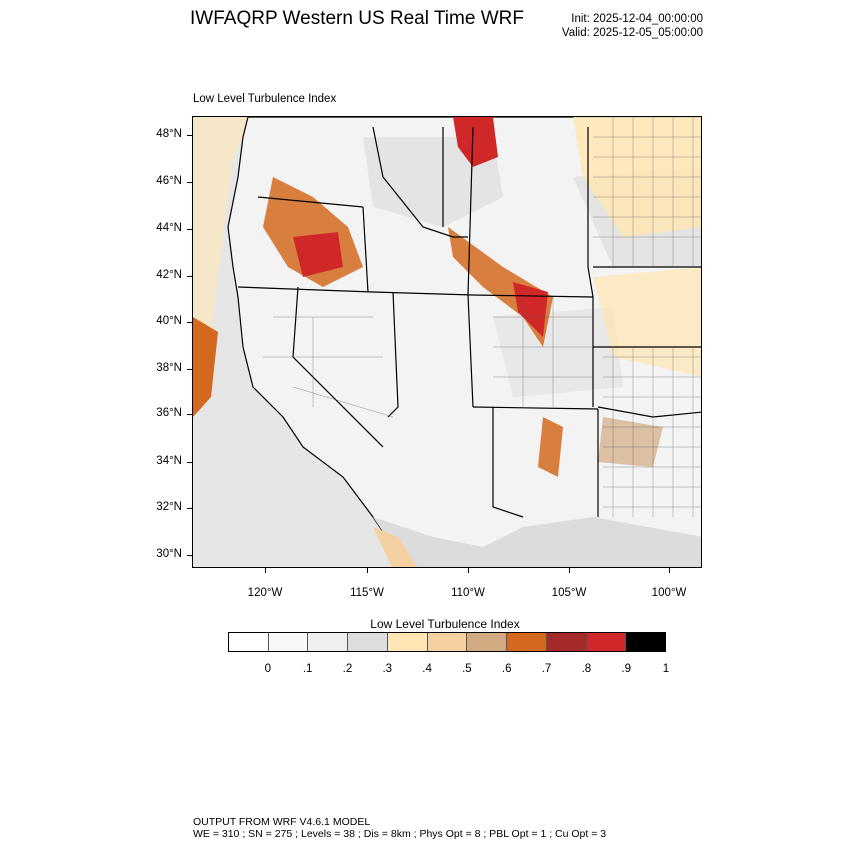  I want to click on colorbar-tick-label: .1, so click(307, 669).